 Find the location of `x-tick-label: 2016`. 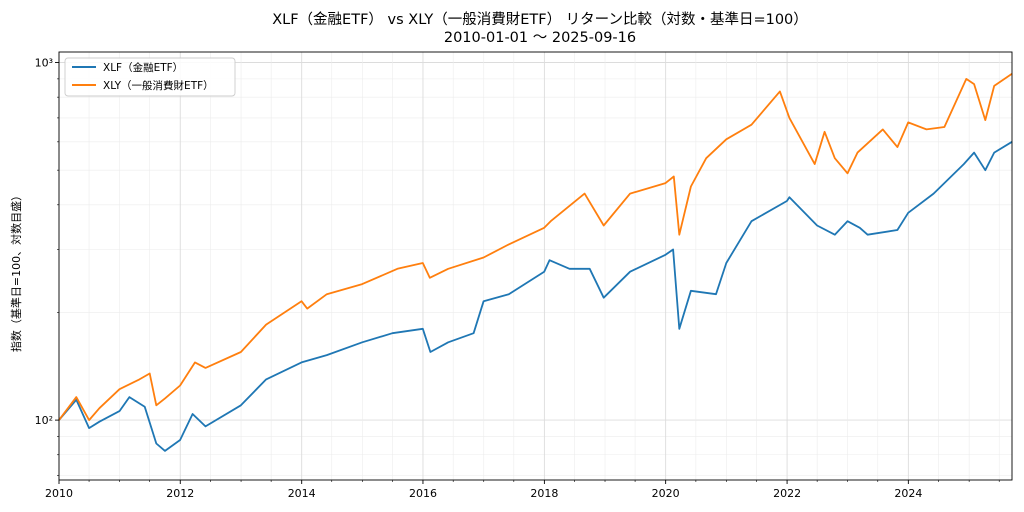

x-tick-label: 2016 is located at coordinates (423, 493).